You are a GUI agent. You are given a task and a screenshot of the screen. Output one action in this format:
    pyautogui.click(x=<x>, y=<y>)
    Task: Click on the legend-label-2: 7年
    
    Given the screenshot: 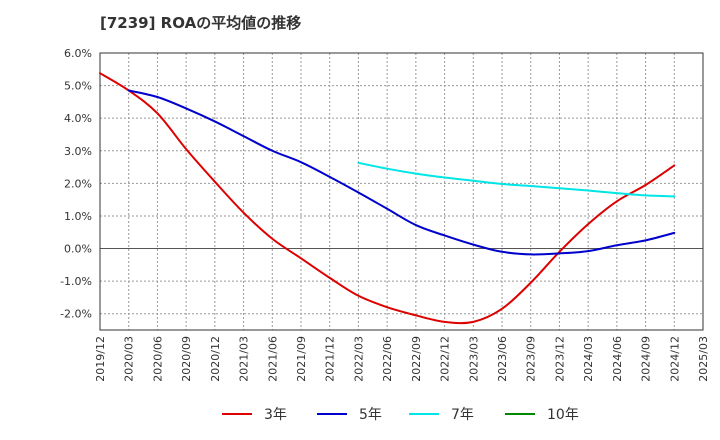 What is the action you would take?
    pyautogui.click(x=462, y=415)
    